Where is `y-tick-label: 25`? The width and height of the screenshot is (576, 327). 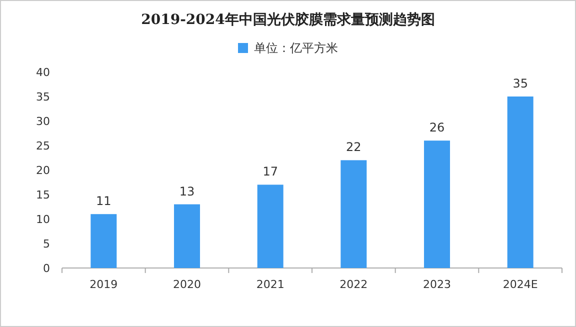 y-tick-label: 25 is located at coordinates (43, 146).